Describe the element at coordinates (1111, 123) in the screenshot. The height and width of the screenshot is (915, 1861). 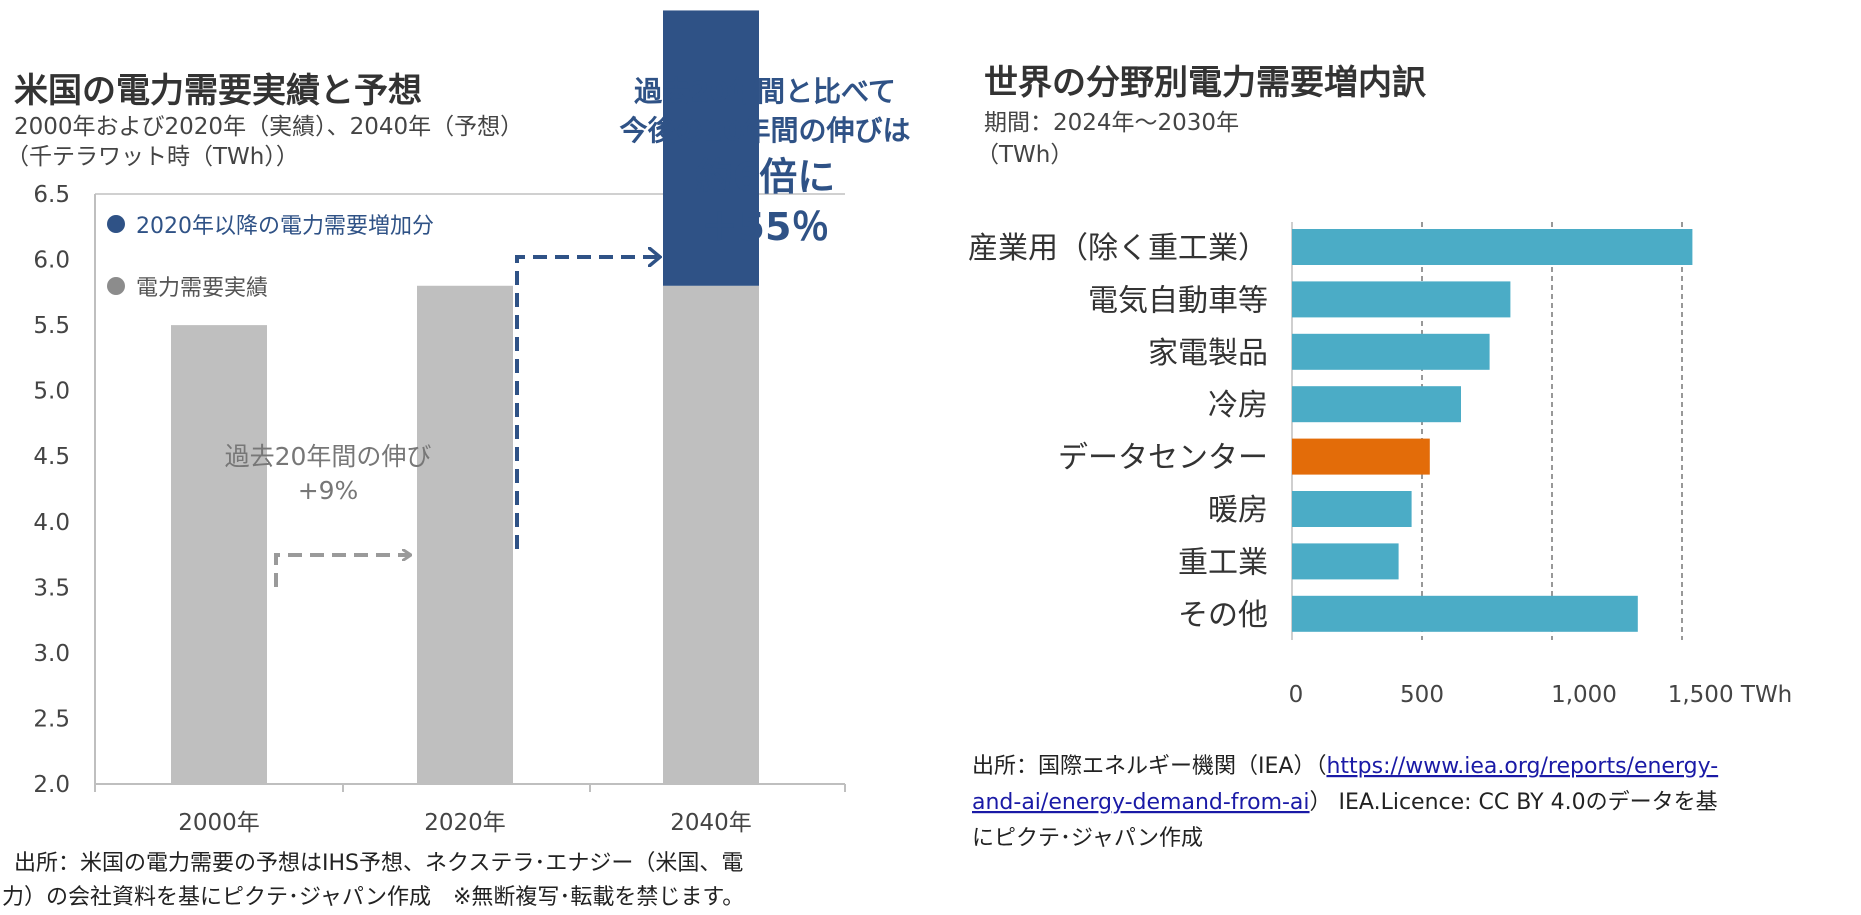
I see `right-chart-subtitle: 期間：2024年～2030年` at that location.